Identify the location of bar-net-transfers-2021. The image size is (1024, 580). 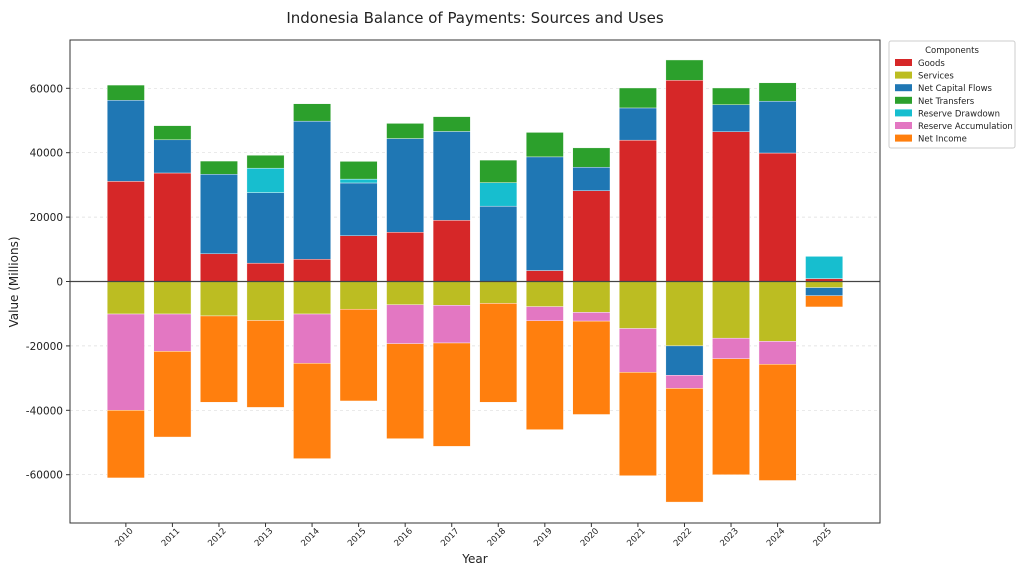
(638, 98).